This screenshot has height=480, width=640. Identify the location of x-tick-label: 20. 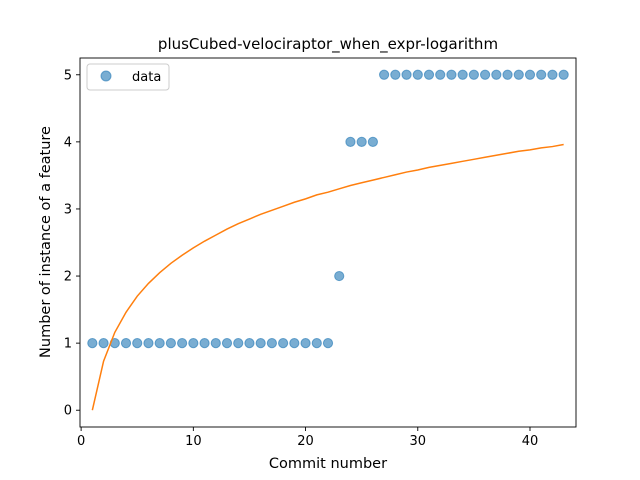
(305, 441).